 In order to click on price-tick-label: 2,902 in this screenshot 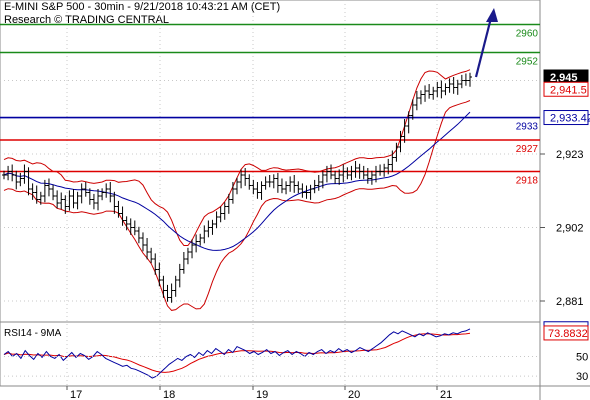, I will do `click(570, 229)`.